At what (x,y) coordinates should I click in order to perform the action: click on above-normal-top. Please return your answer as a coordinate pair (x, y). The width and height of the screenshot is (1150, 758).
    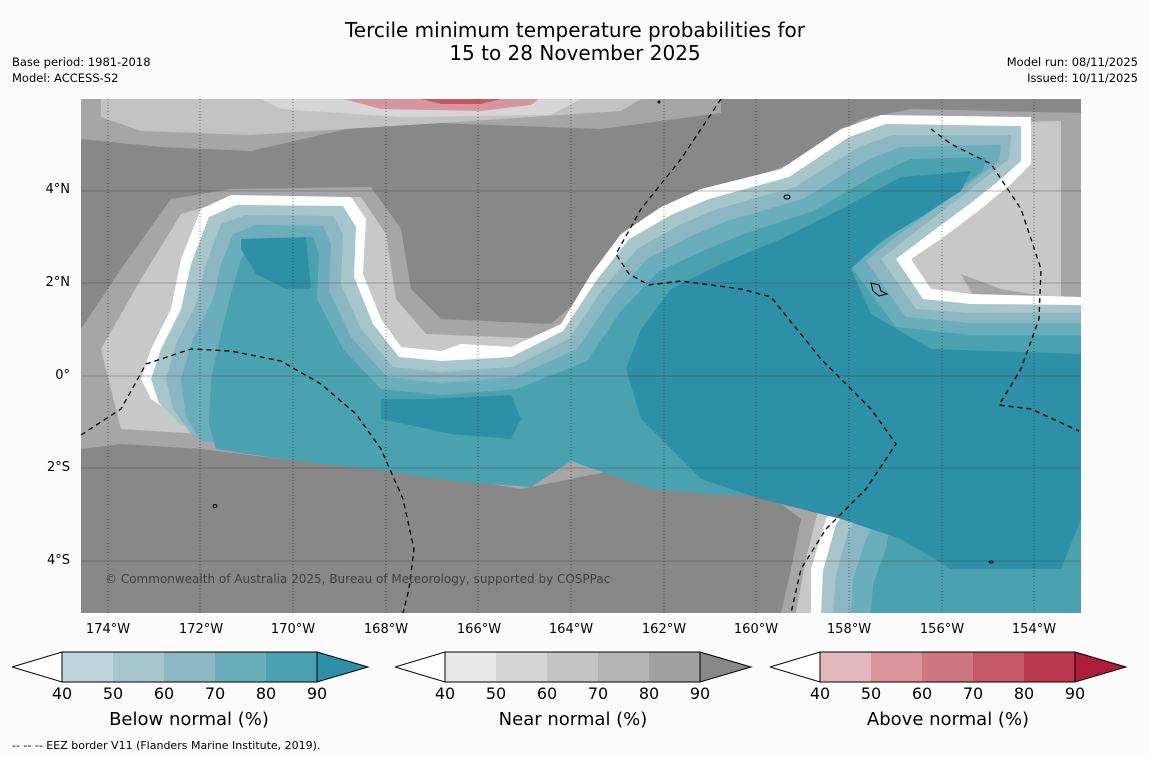
    Looking at the image, I should click on (441, 105).